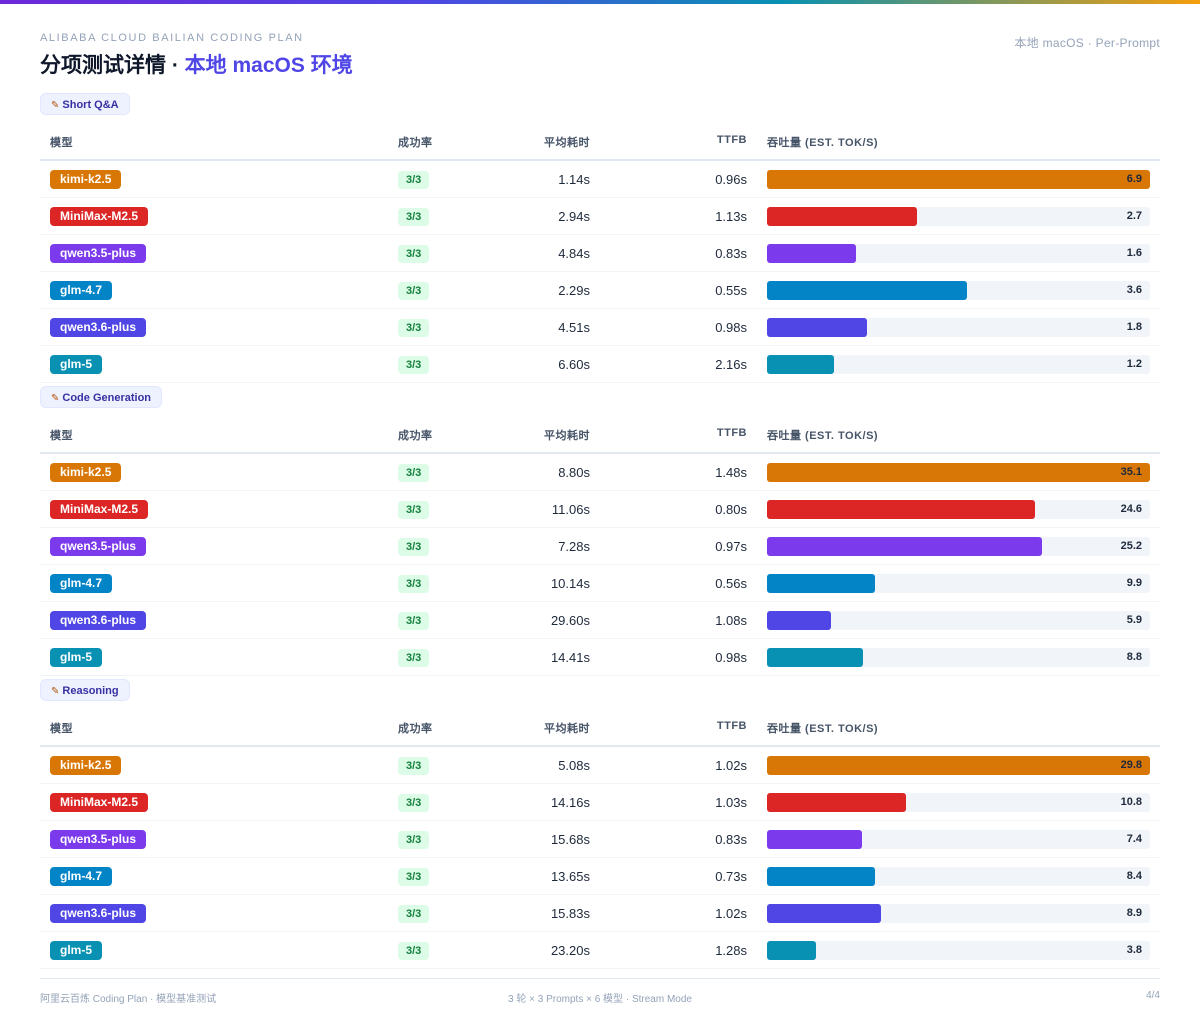 The width and height of the screenshot is (1200, 1031). What do you see at coordinates (570, 620) in the screenshot?
I see `avg-time-value: 29.60s` at bounding box center [570, 620].